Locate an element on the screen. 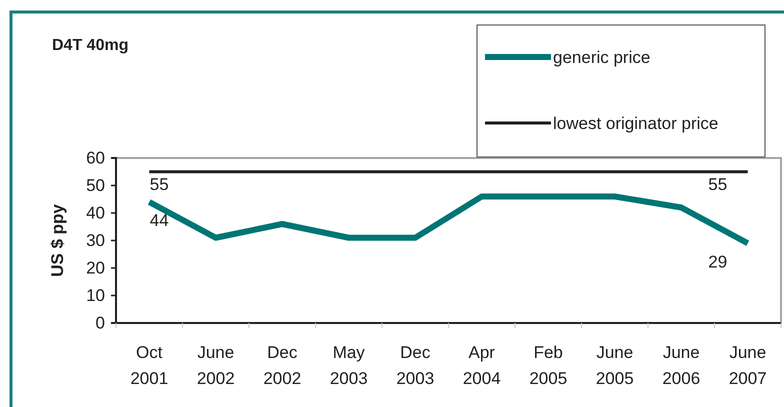 The image size is (784, 407). y-tick-label: 30 is located at coordinates (95, 240).